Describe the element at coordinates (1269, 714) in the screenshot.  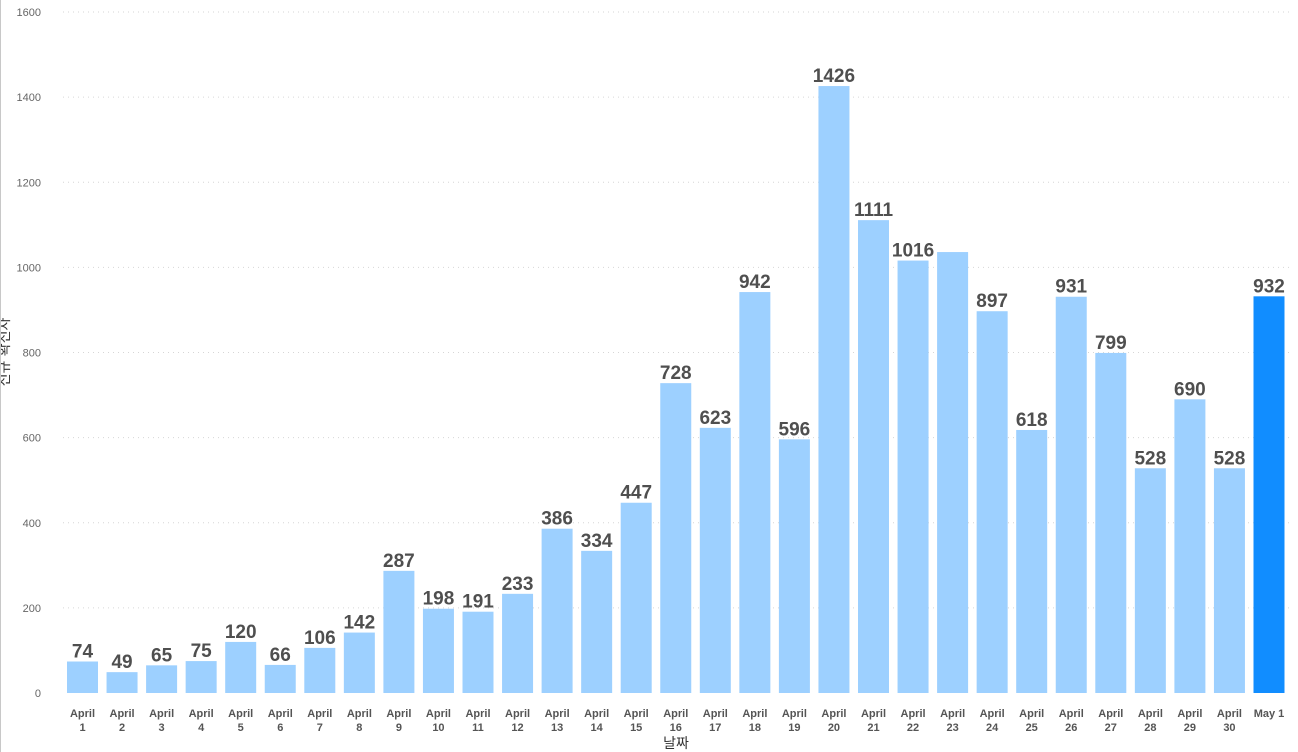
I see `x-tick-label: May 1` at that location.